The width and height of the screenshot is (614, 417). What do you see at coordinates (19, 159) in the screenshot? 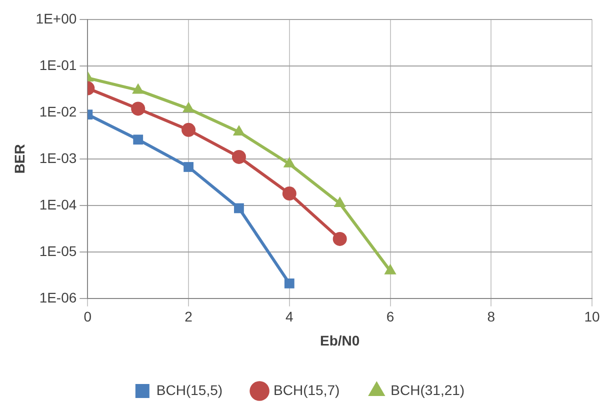
I see `y-axis-title: BER` at bounding box center [19, 159].